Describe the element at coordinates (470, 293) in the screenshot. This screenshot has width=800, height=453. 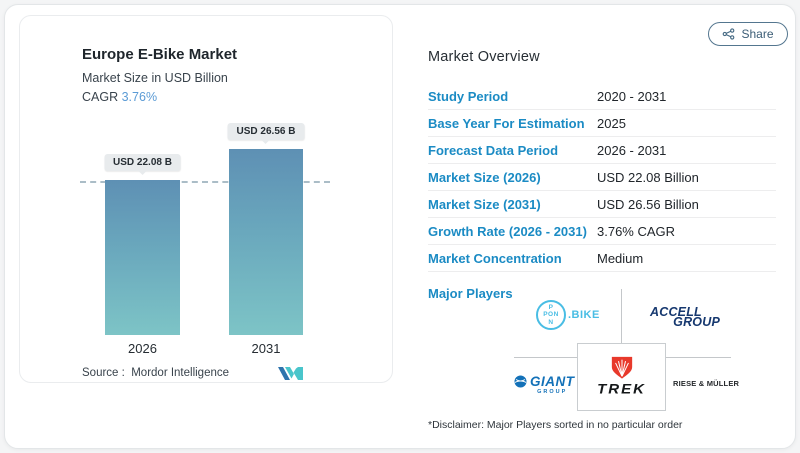
I see `major-players-label: Major Players` at that location.